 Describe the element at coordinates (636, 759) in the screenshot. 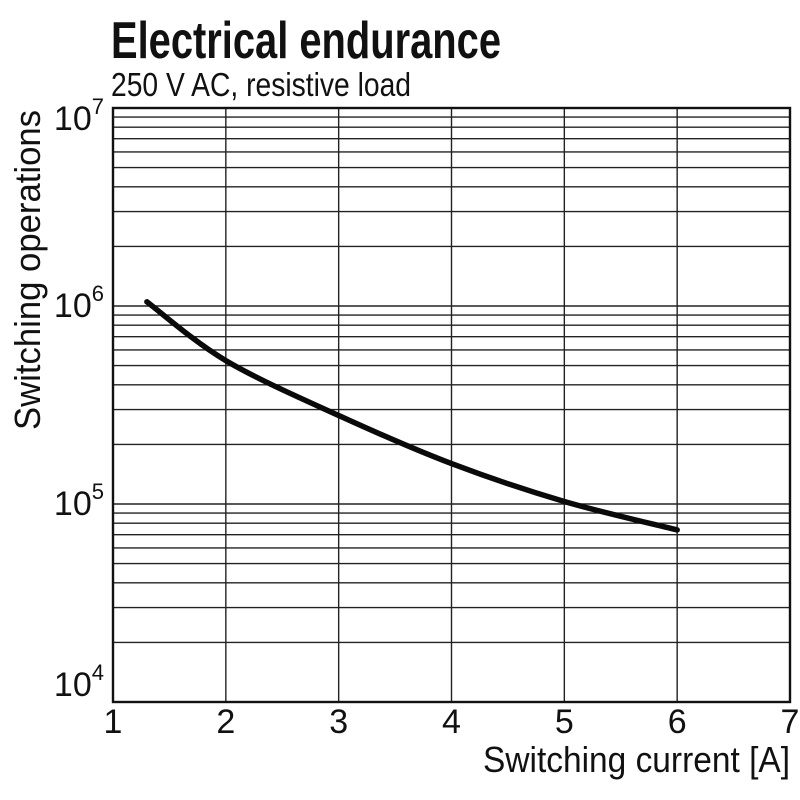

I see `x-axis-label: Switching current [A]` at that location.